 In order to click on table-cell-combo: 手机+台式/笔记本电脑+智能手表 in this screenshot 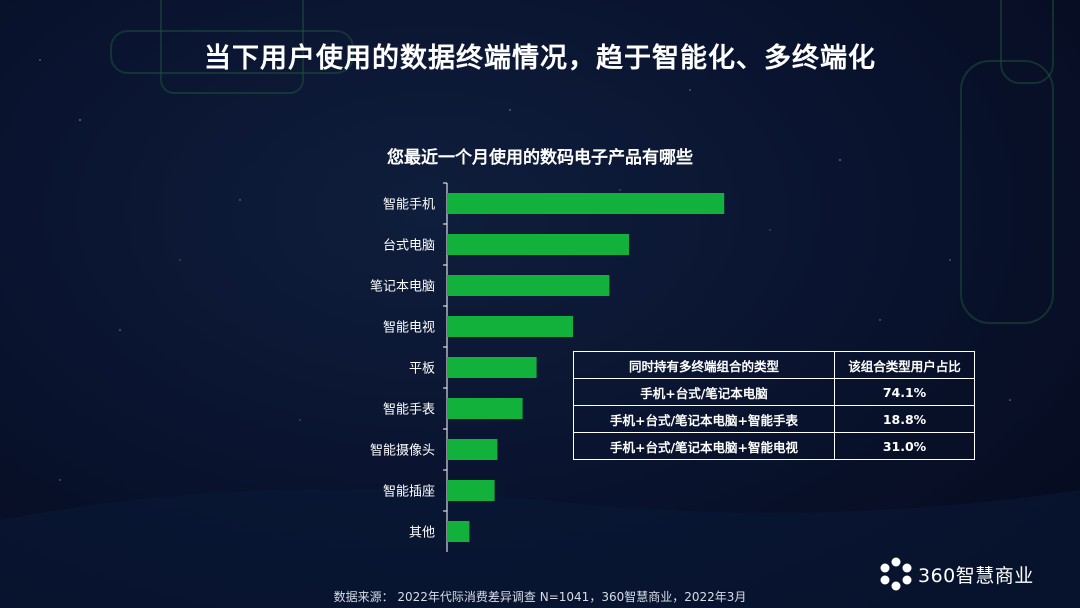, I will do `click(704, 419)`.